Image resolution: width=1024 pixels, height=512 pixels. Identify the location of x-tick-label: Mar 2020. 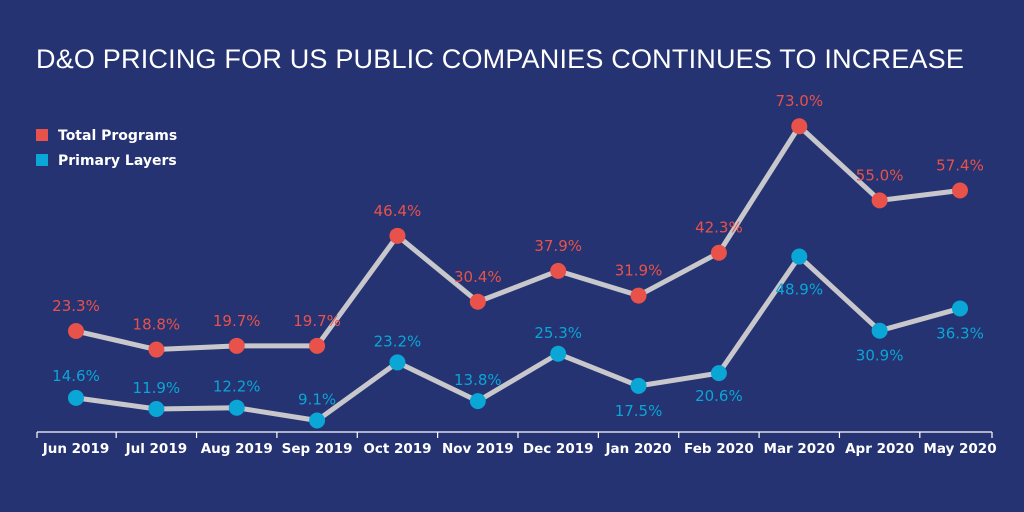
(799, 449).